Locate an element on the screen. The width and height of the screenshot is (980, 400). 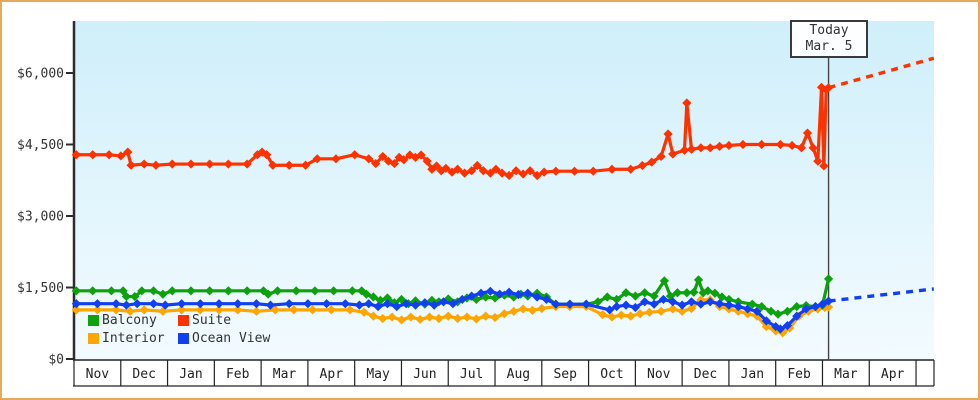
legend-item-ocean-view: Ocean View is located at coordinates (224, 338).